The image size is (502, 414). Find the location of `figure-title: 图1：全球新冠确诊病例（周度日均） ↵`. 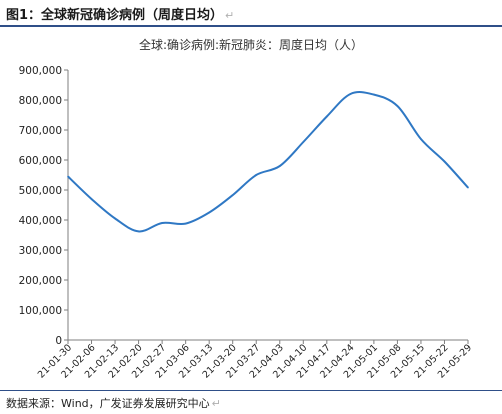

figure-title: 图1：全球新冠确诊病例（周度日均） ↵ is located at coordinates (120, 14).